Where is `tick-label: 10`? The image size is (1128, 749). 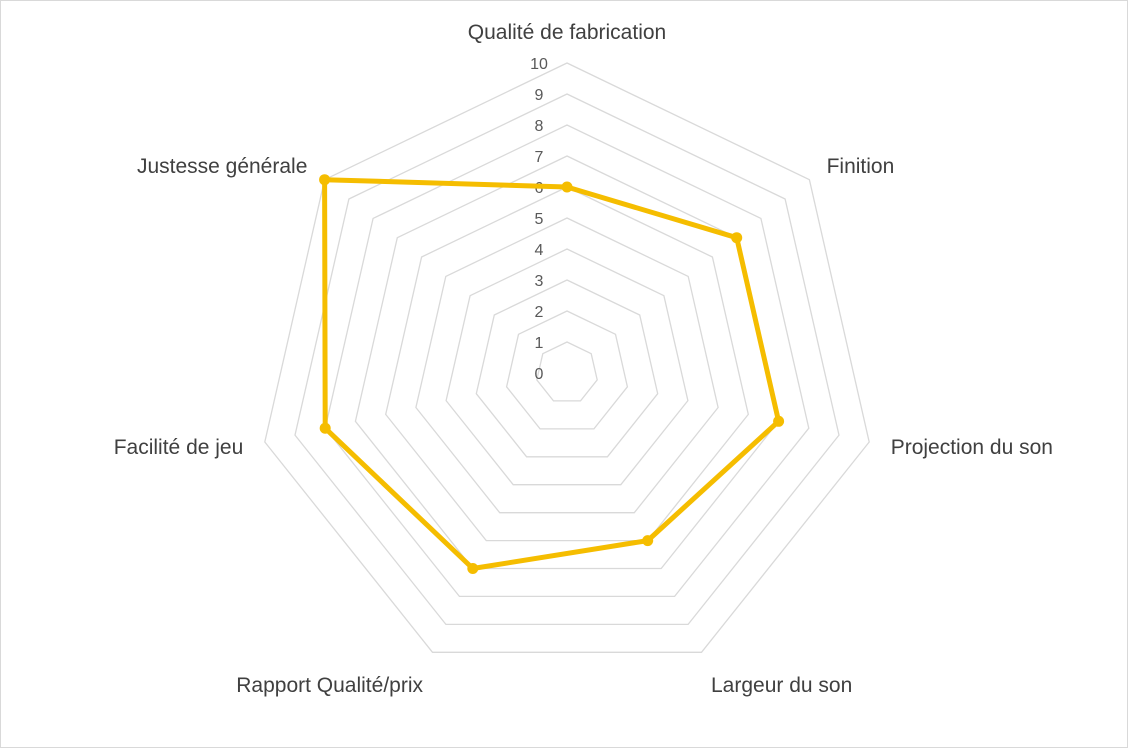 tick-label: 10 is located at coordinates (539, 64).